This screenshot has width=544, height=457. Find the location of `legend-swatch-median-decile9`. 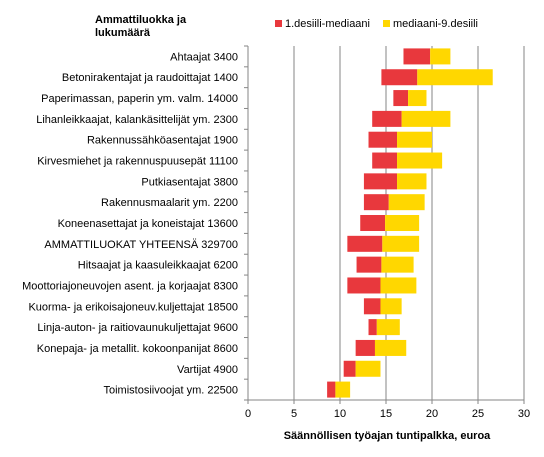

legend-swatch-median-decile9 is located at coordinates (386, 23).